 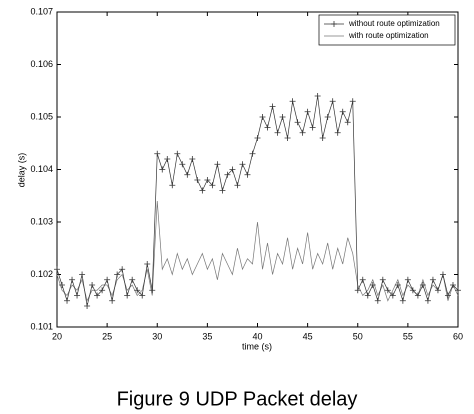 I want to click on x-tick-label: 20, so click(x=57, y=336).